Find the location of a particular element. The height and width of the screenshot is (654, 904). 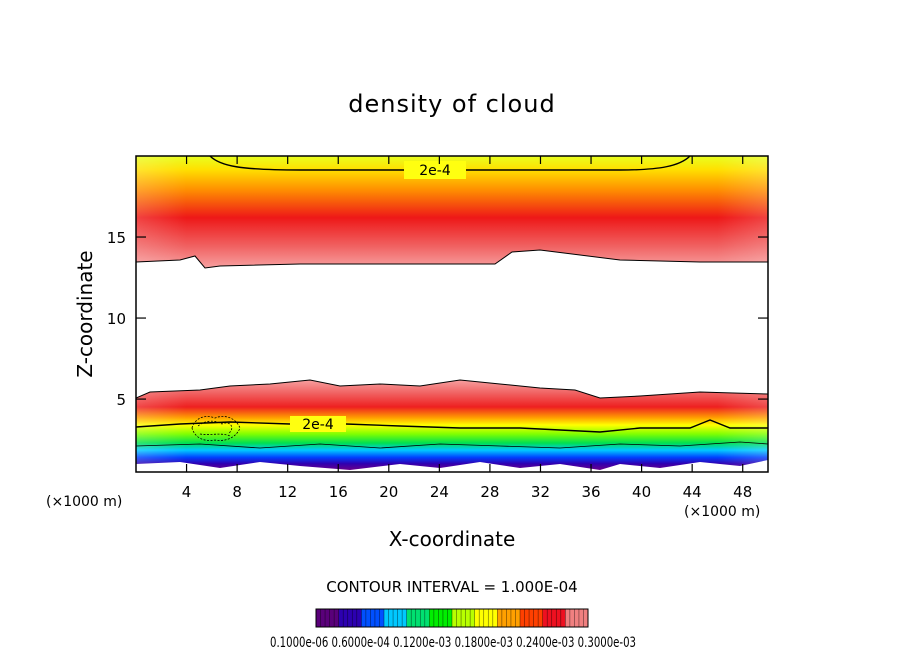

lower-contour-label: 2e-4 is located at coordinates (318, 425).